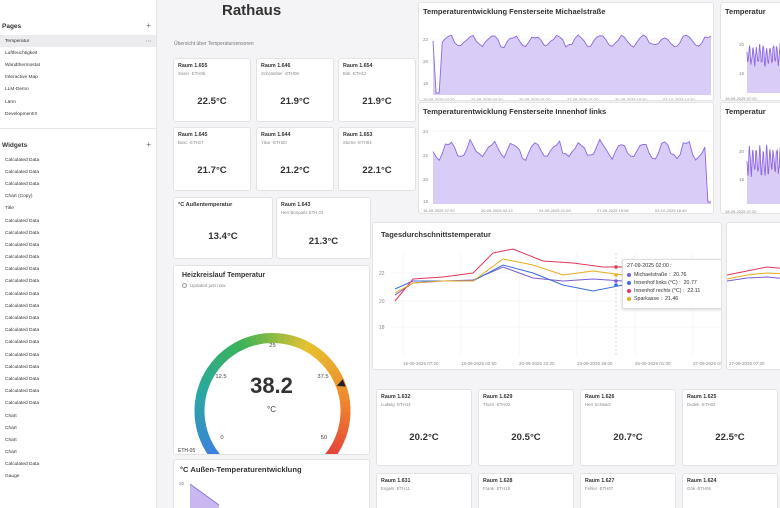 This screenshot has width=780, height=508. Describe the element at coordinates (628, 490) in the screenshot. I see `room-card: Raum 1.627 Fehler ·ETH07` at that location.